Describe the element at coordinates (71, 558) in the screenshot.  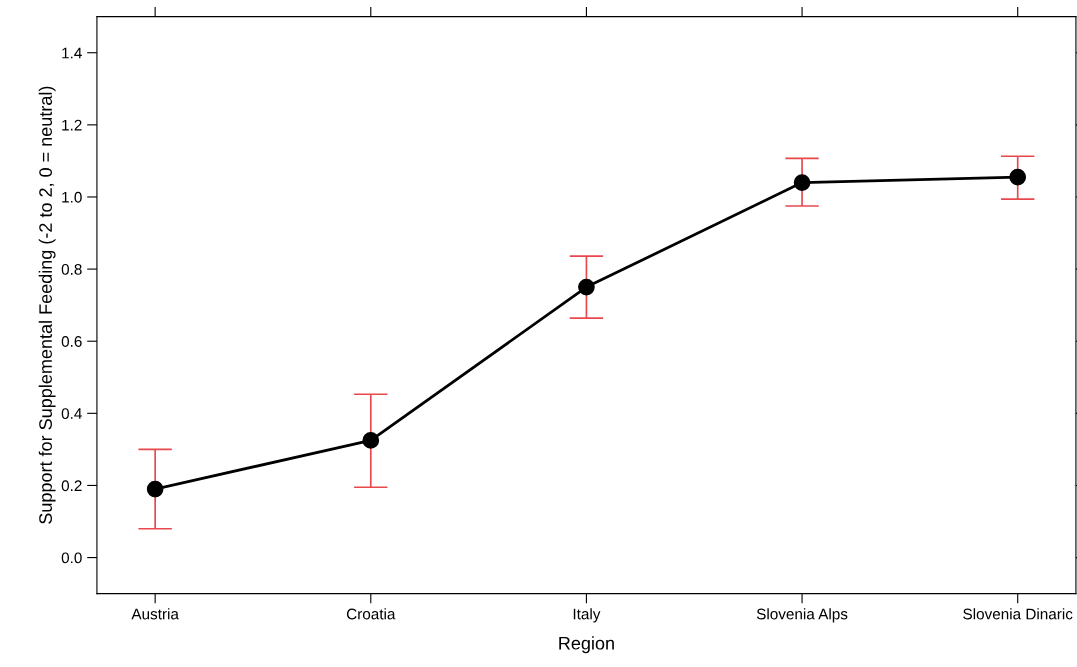
I see `y-tick-label: 0.0` at that location.